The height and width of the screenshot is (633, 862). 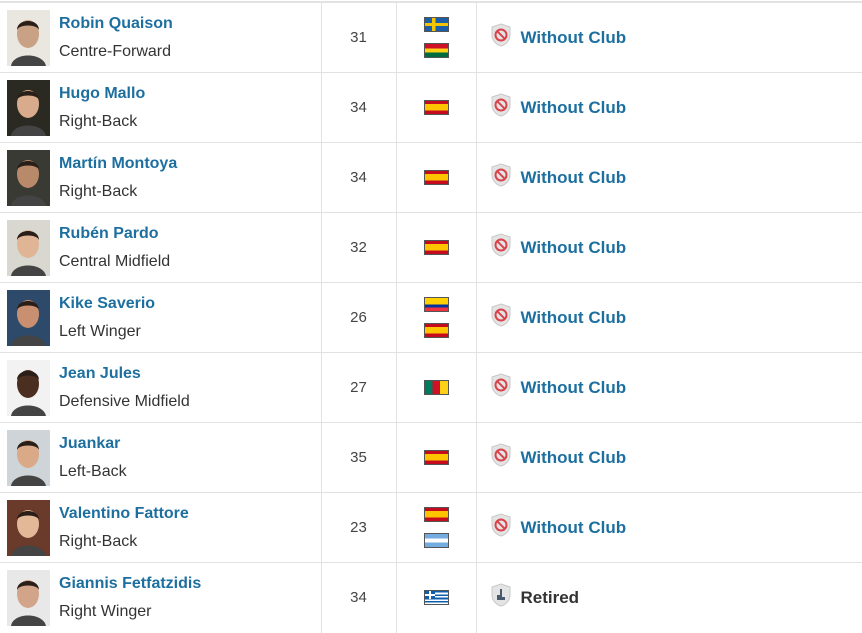 What do you see at coordinates (431, 1) in the screenshot?
I see `table-top-border` at bounding box center [431, 1].